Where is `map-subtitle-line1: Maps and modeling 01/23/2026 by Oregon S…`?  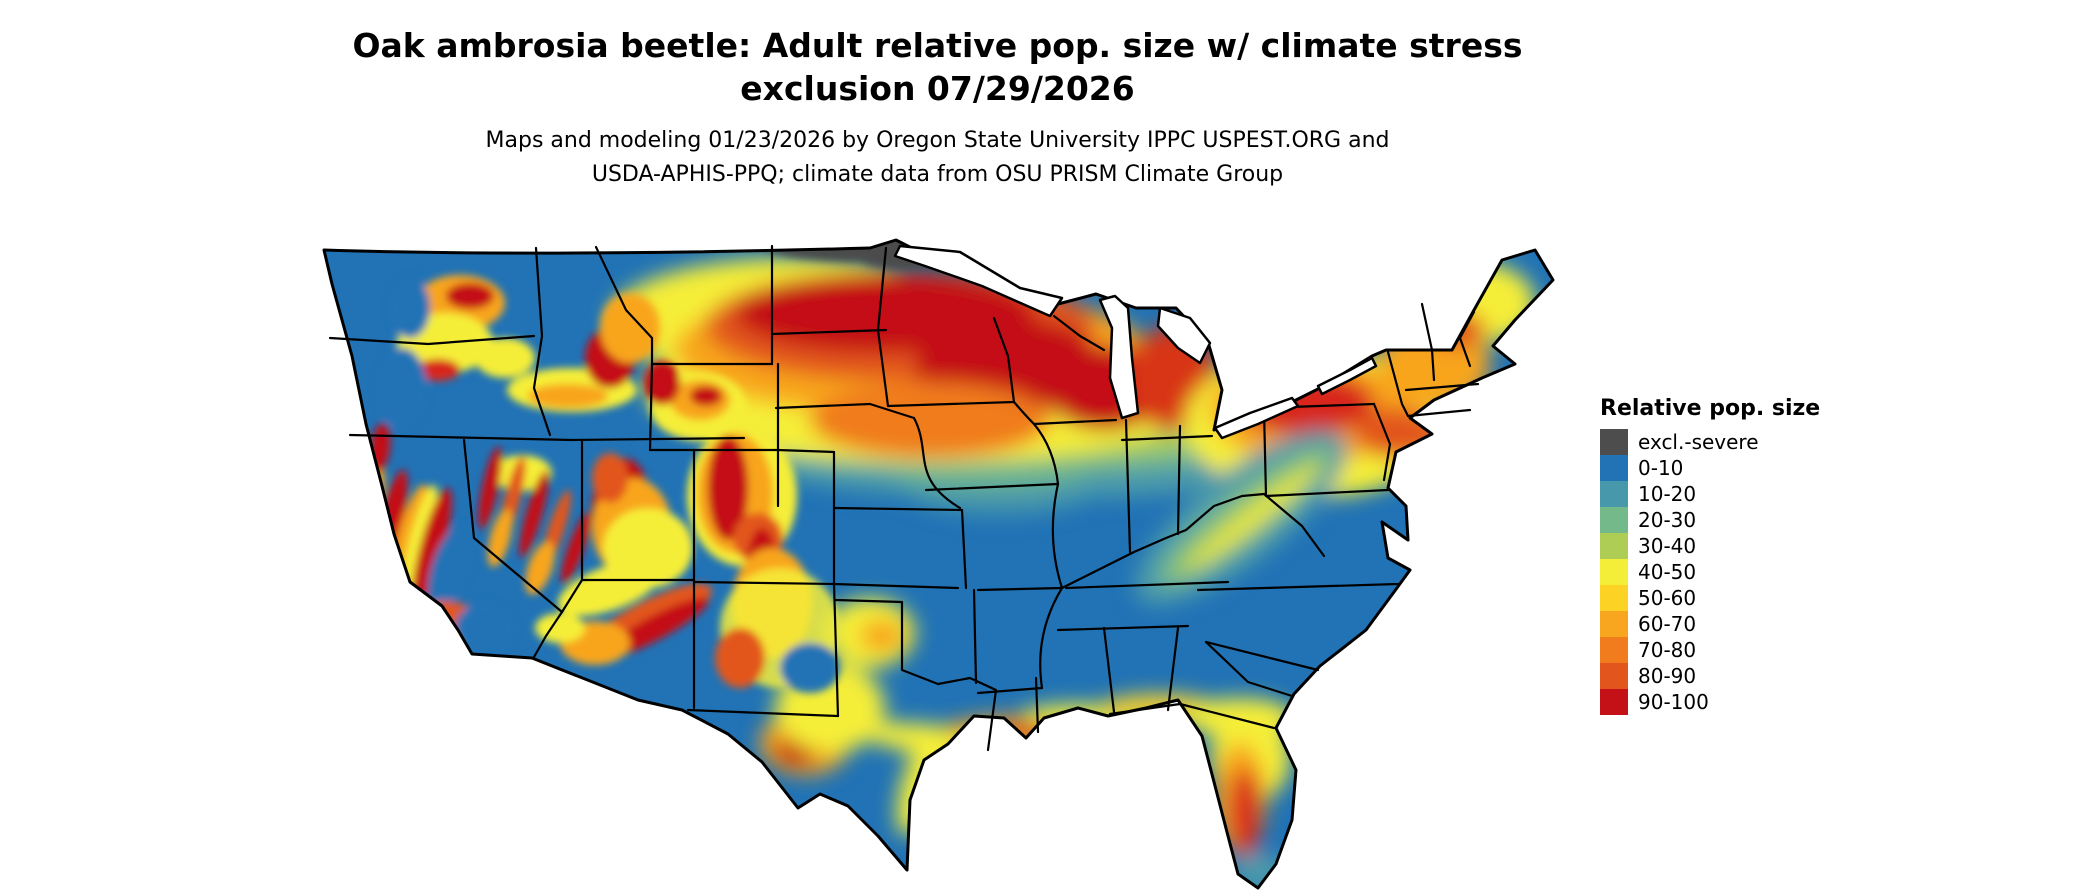 map-subtitle-line1: Maps and modeling 01/23/2026 by Oregon S… is located at coordinates (937, 140).